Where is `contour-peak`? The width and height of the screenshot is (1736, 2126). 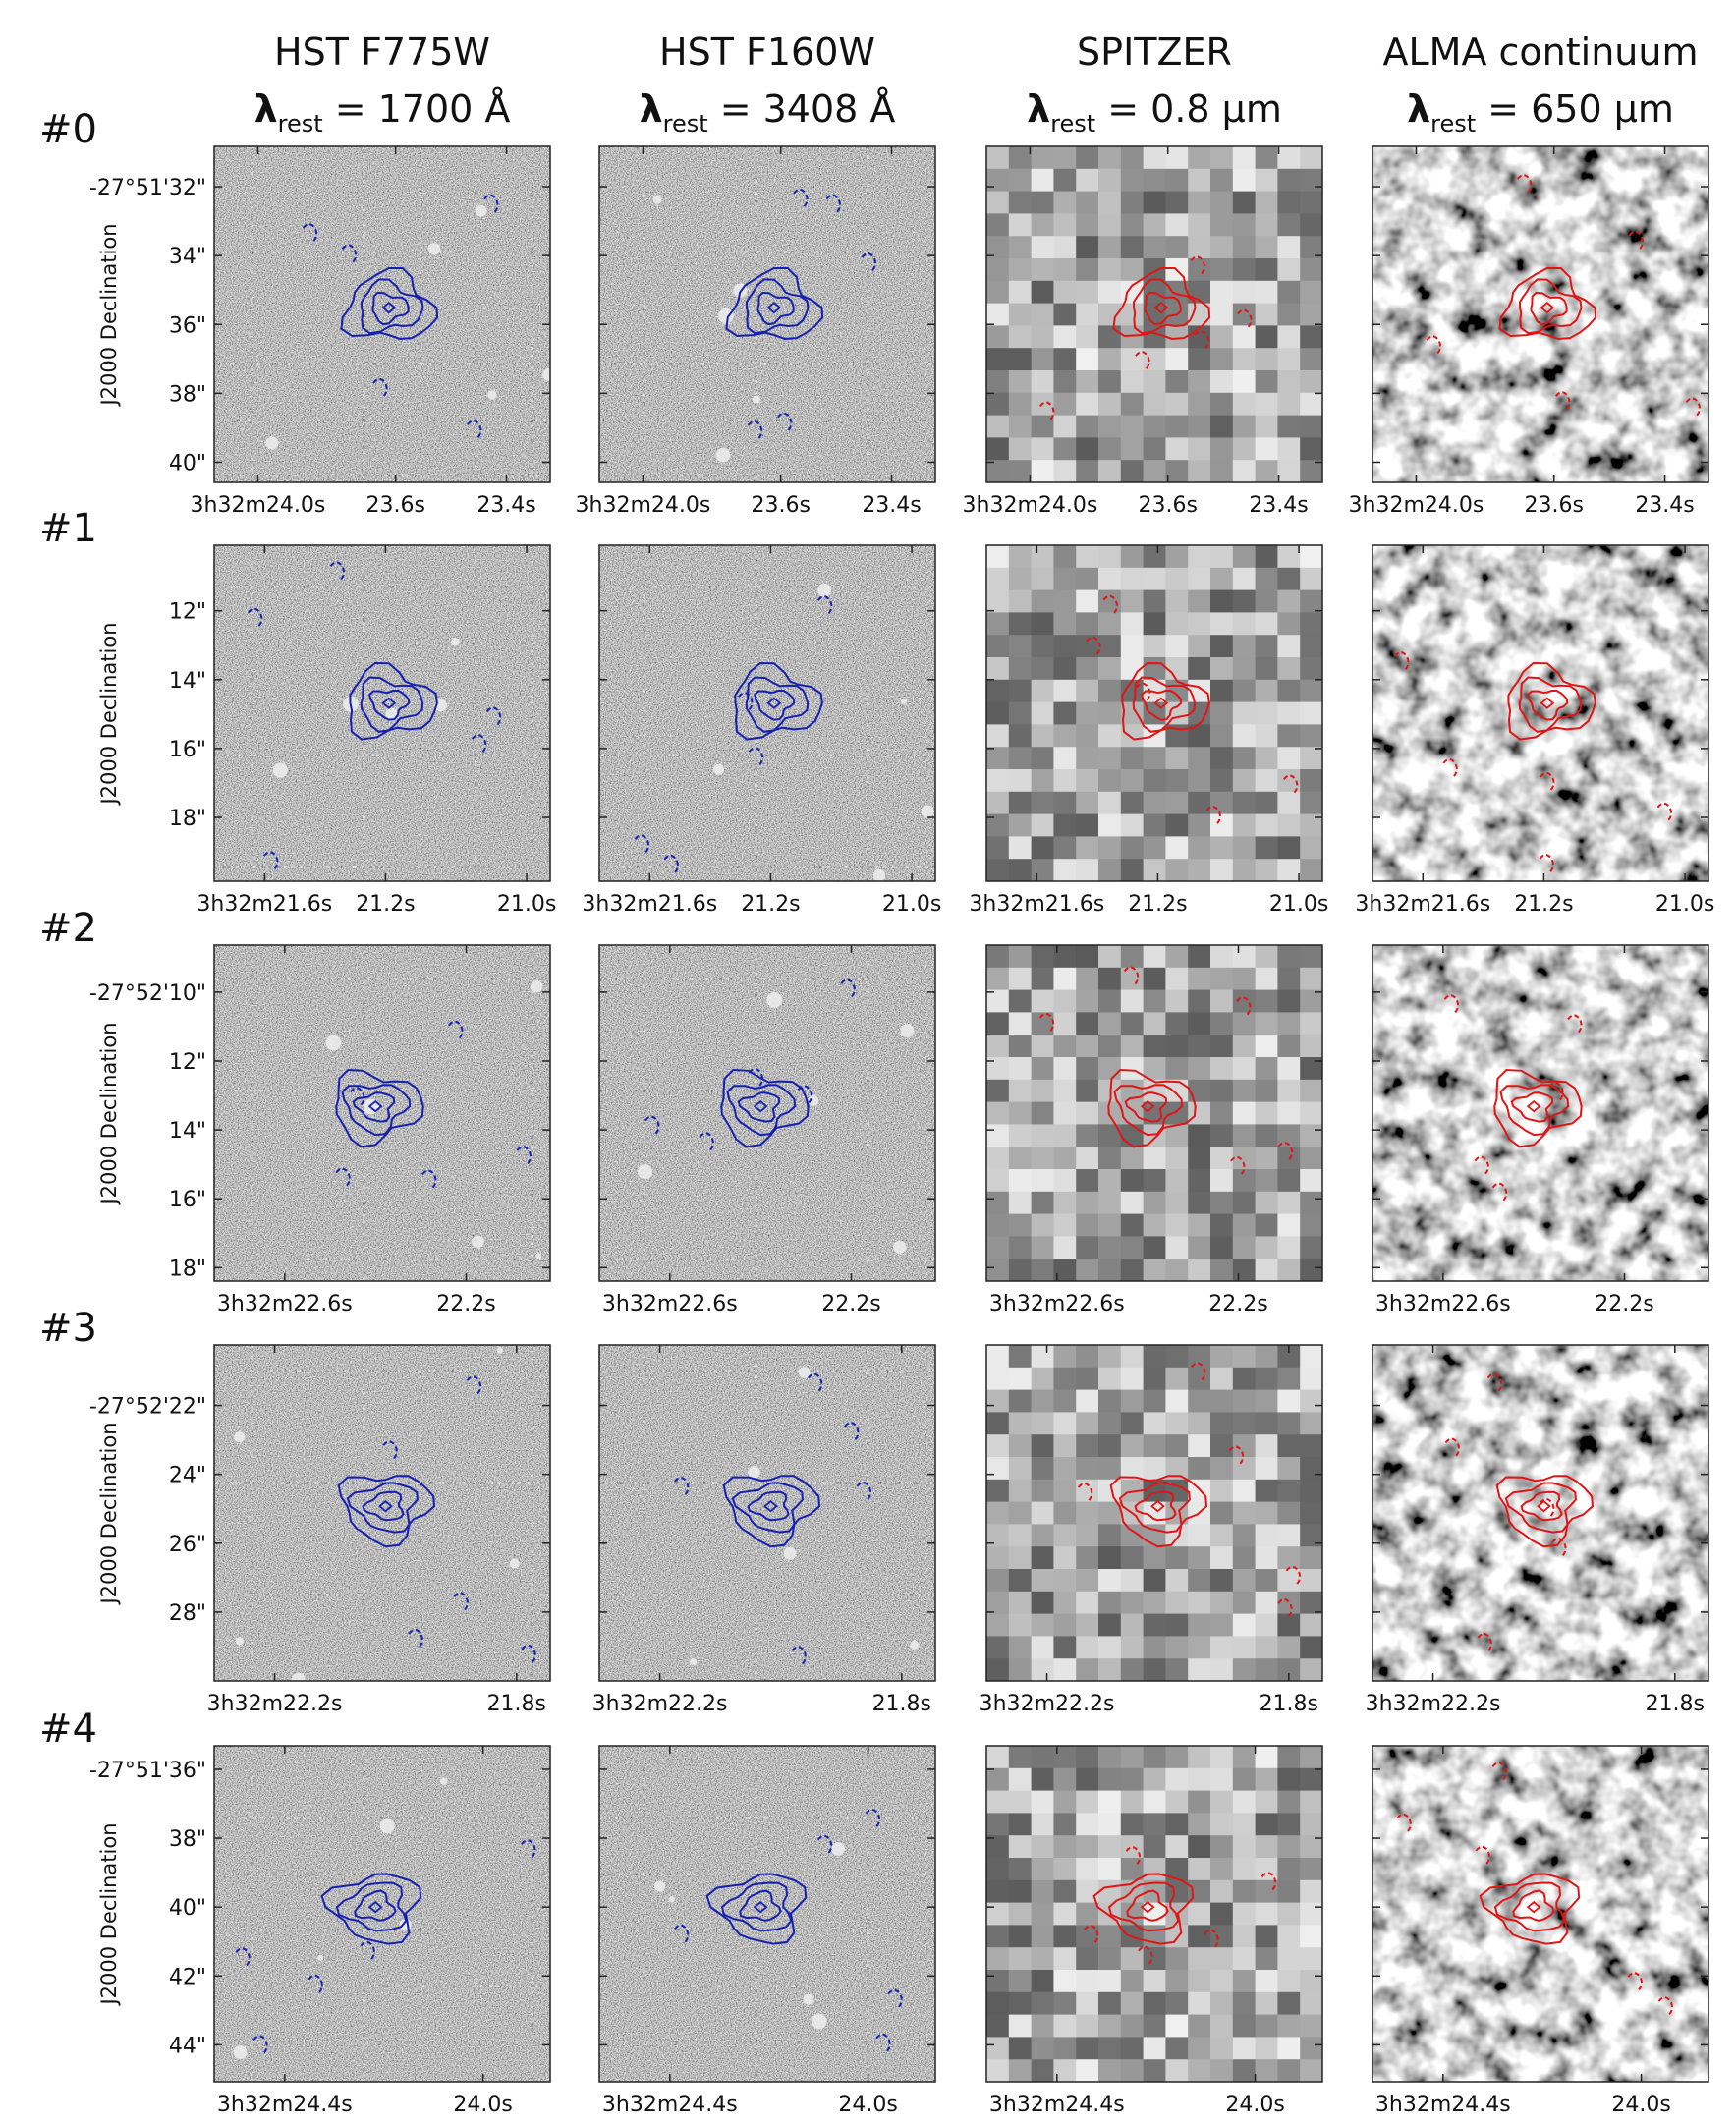
contour-peak is located at coordinates (389, 307).